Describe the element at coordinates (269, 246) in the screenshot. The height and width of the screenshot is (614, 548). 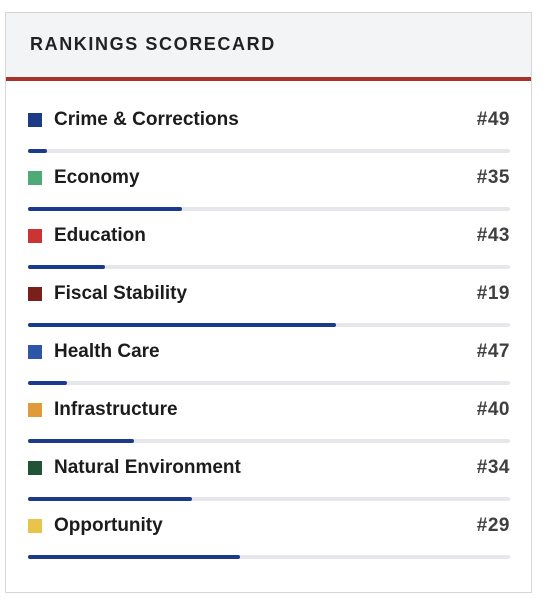
I see `scorecard-row-education: Education #43` at that location.